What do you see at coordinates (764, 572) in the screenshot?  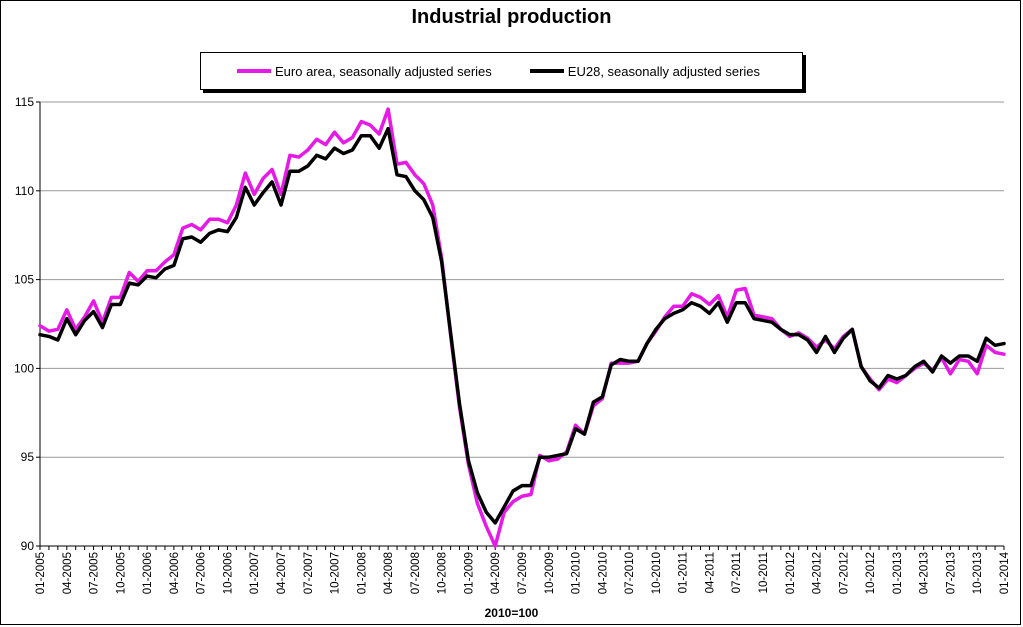 I see `x-tick-label: 10-2011` at bounding box center [764, 572].